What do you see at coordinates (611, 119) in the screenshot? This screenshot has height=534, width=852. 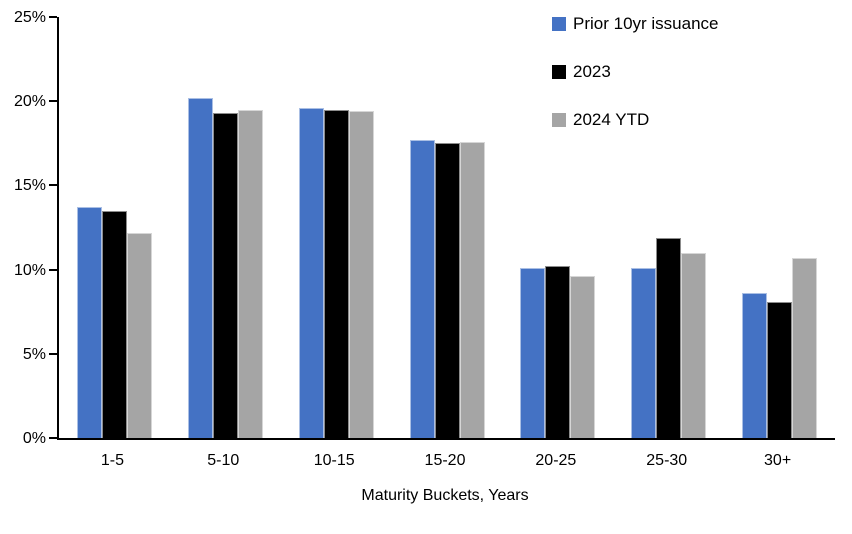 I see `legend-label: 2024 YTD` at bounding box center [611, 119].